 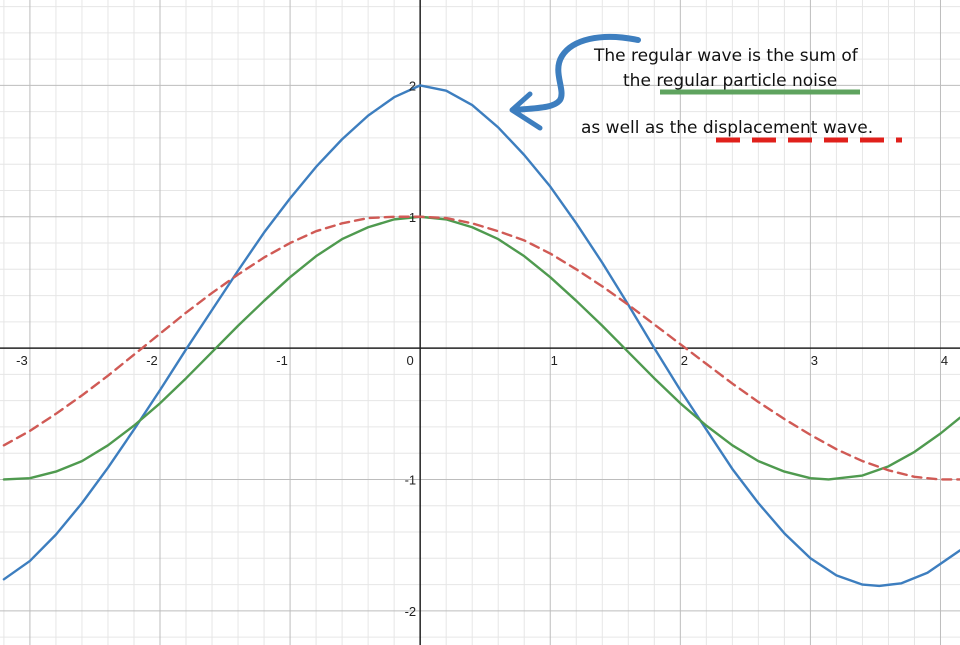 I want to click on annotation-arrow, so click(x=575, y=82).